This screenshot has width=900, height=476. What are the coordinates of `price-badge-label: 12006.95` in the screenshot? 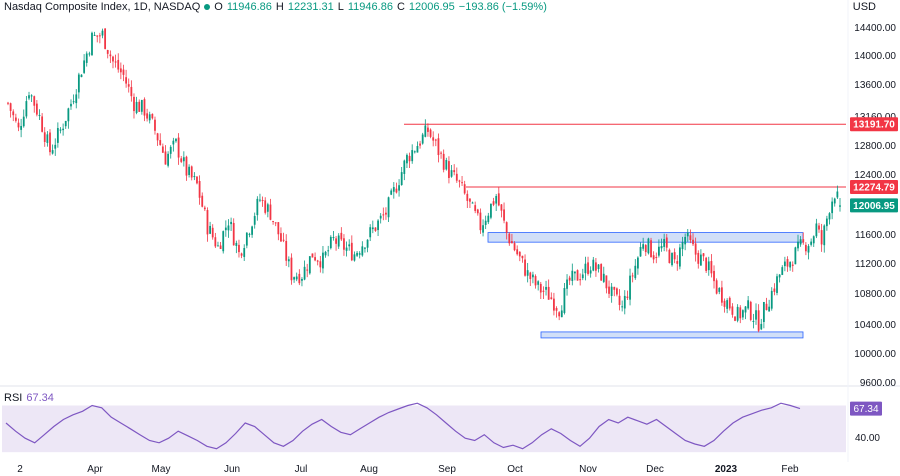 It's located at (874, 206).